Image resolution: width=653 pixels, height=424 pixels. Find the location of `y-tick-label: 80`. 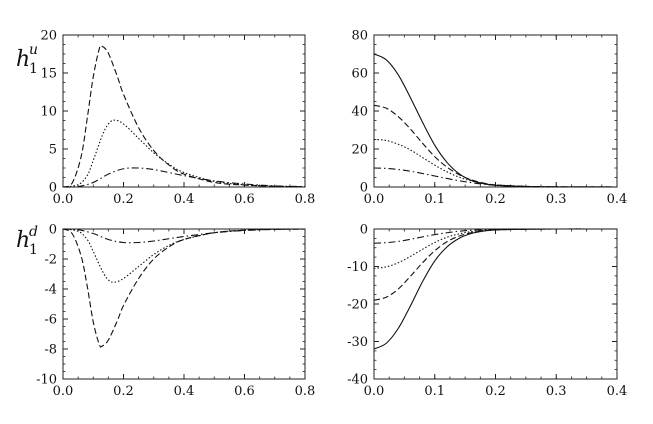

y-tick-label: 80 is located at coordinates (359, 36).